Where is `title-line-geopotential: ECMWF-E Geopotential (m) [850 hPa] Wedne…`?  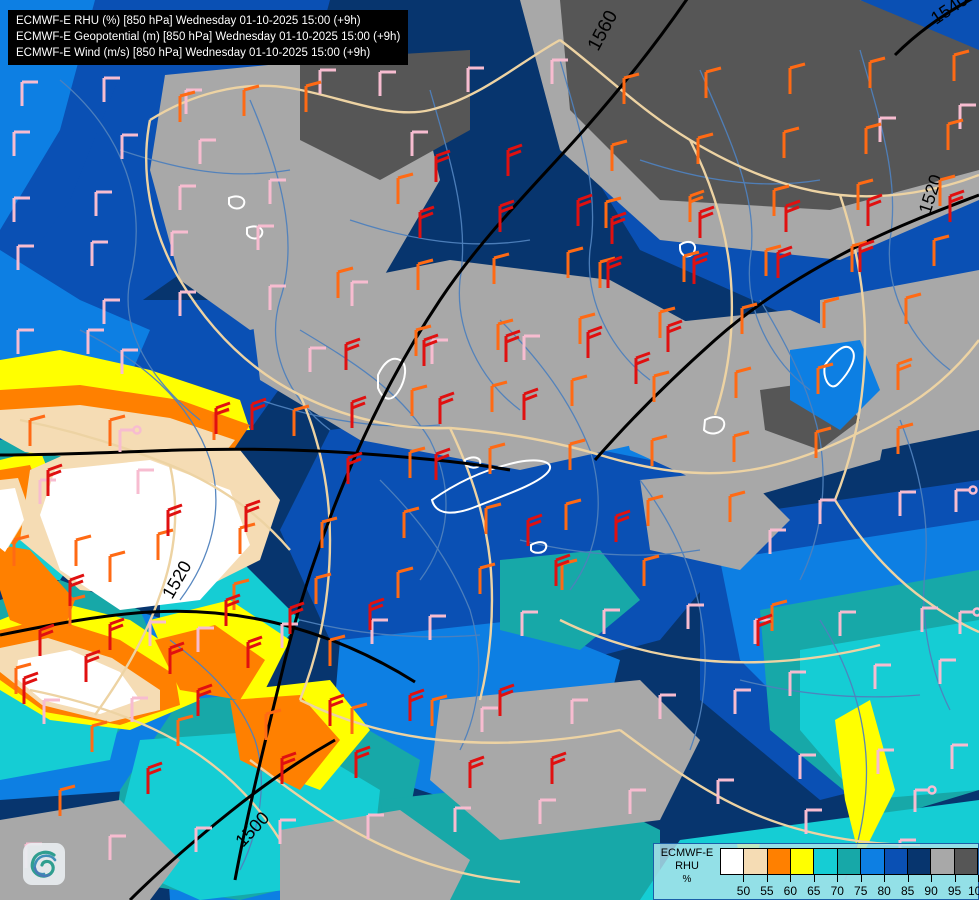
title-line-geopotential: ECMWF-E Geopotential (m) [850 hPa] Wedne… is located at coordinates (208, 37).